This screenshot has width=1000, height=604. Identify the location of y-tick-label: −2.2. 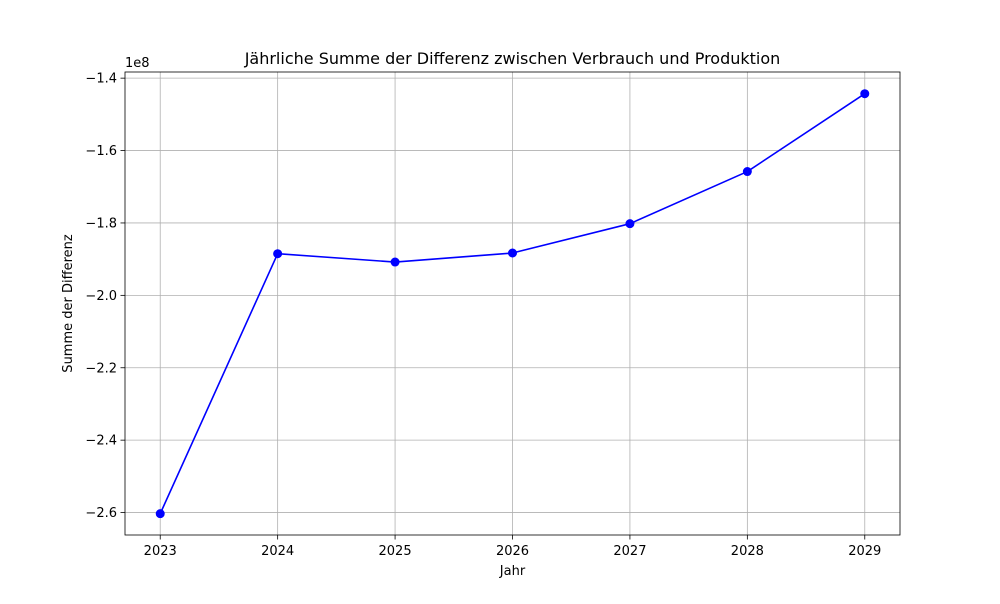
(101, 368).